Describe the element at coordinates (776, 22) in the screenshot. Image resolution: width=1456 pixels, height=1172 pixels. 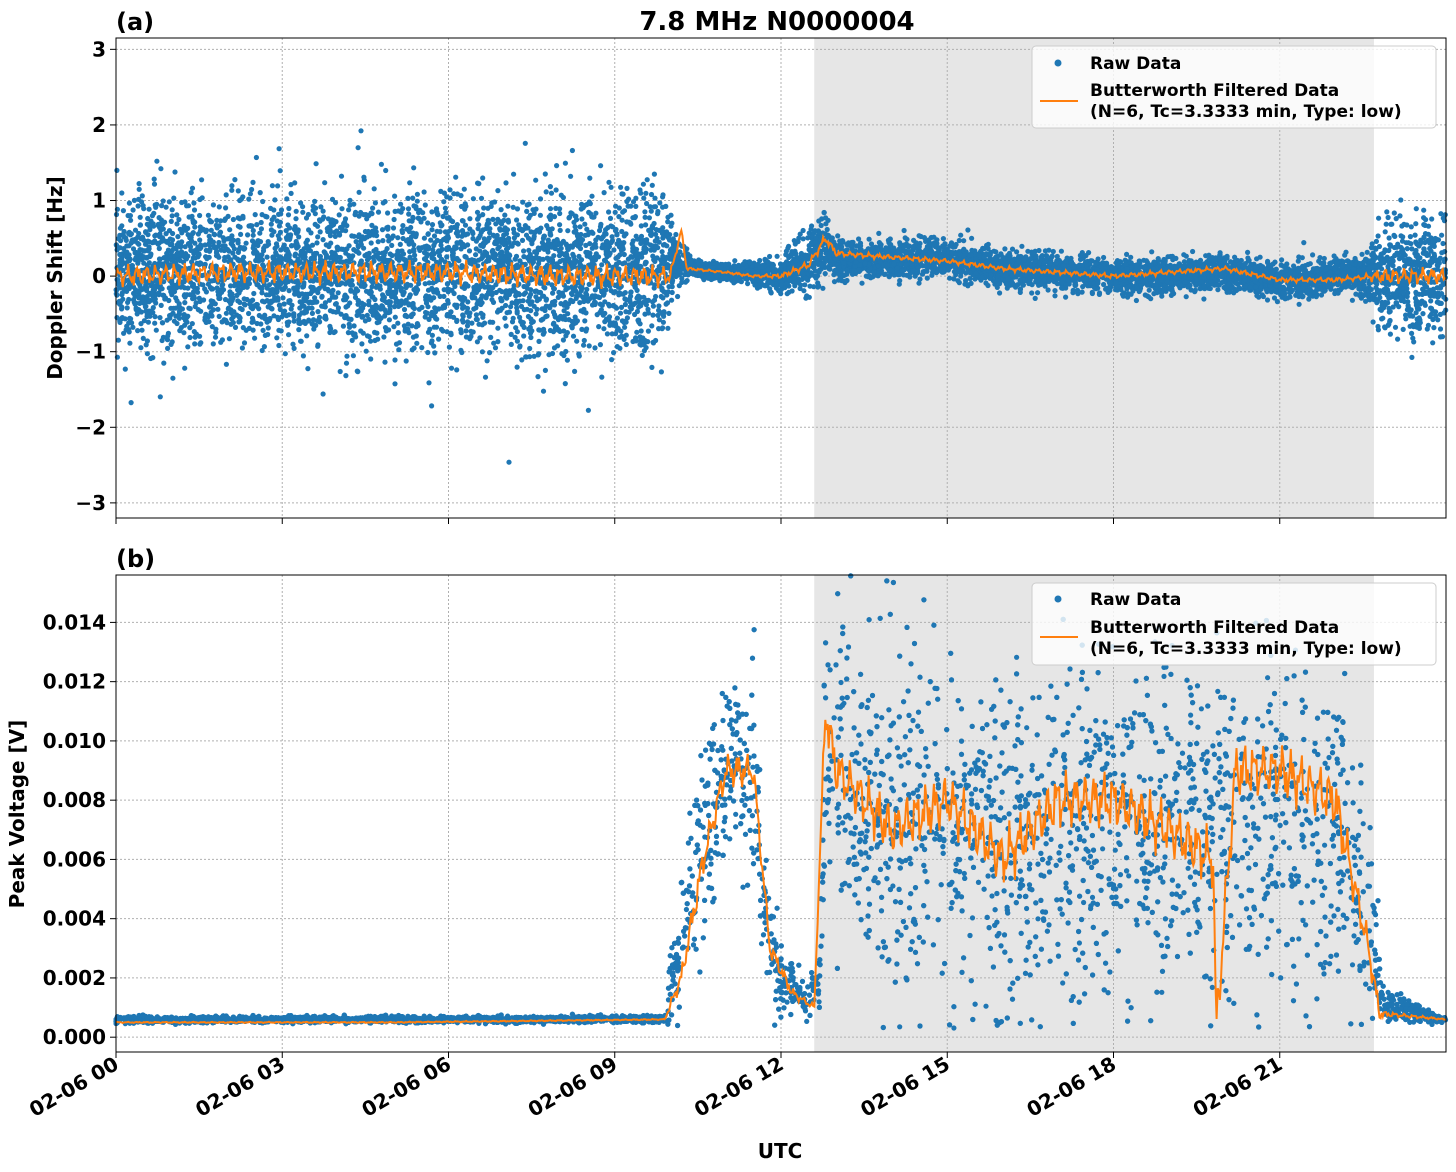
I see `figure-title: 7.8 MHz N0000004` at that location.